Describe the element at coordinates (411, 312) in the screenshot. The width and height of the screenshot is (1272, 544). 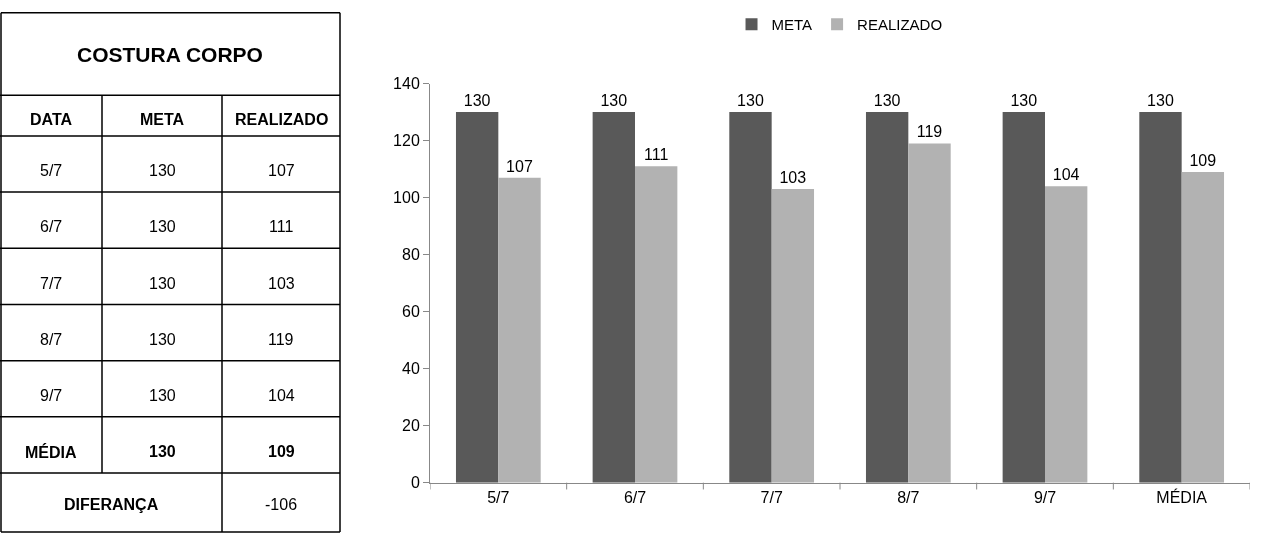
I see `y-tick-label: 60` at that location.